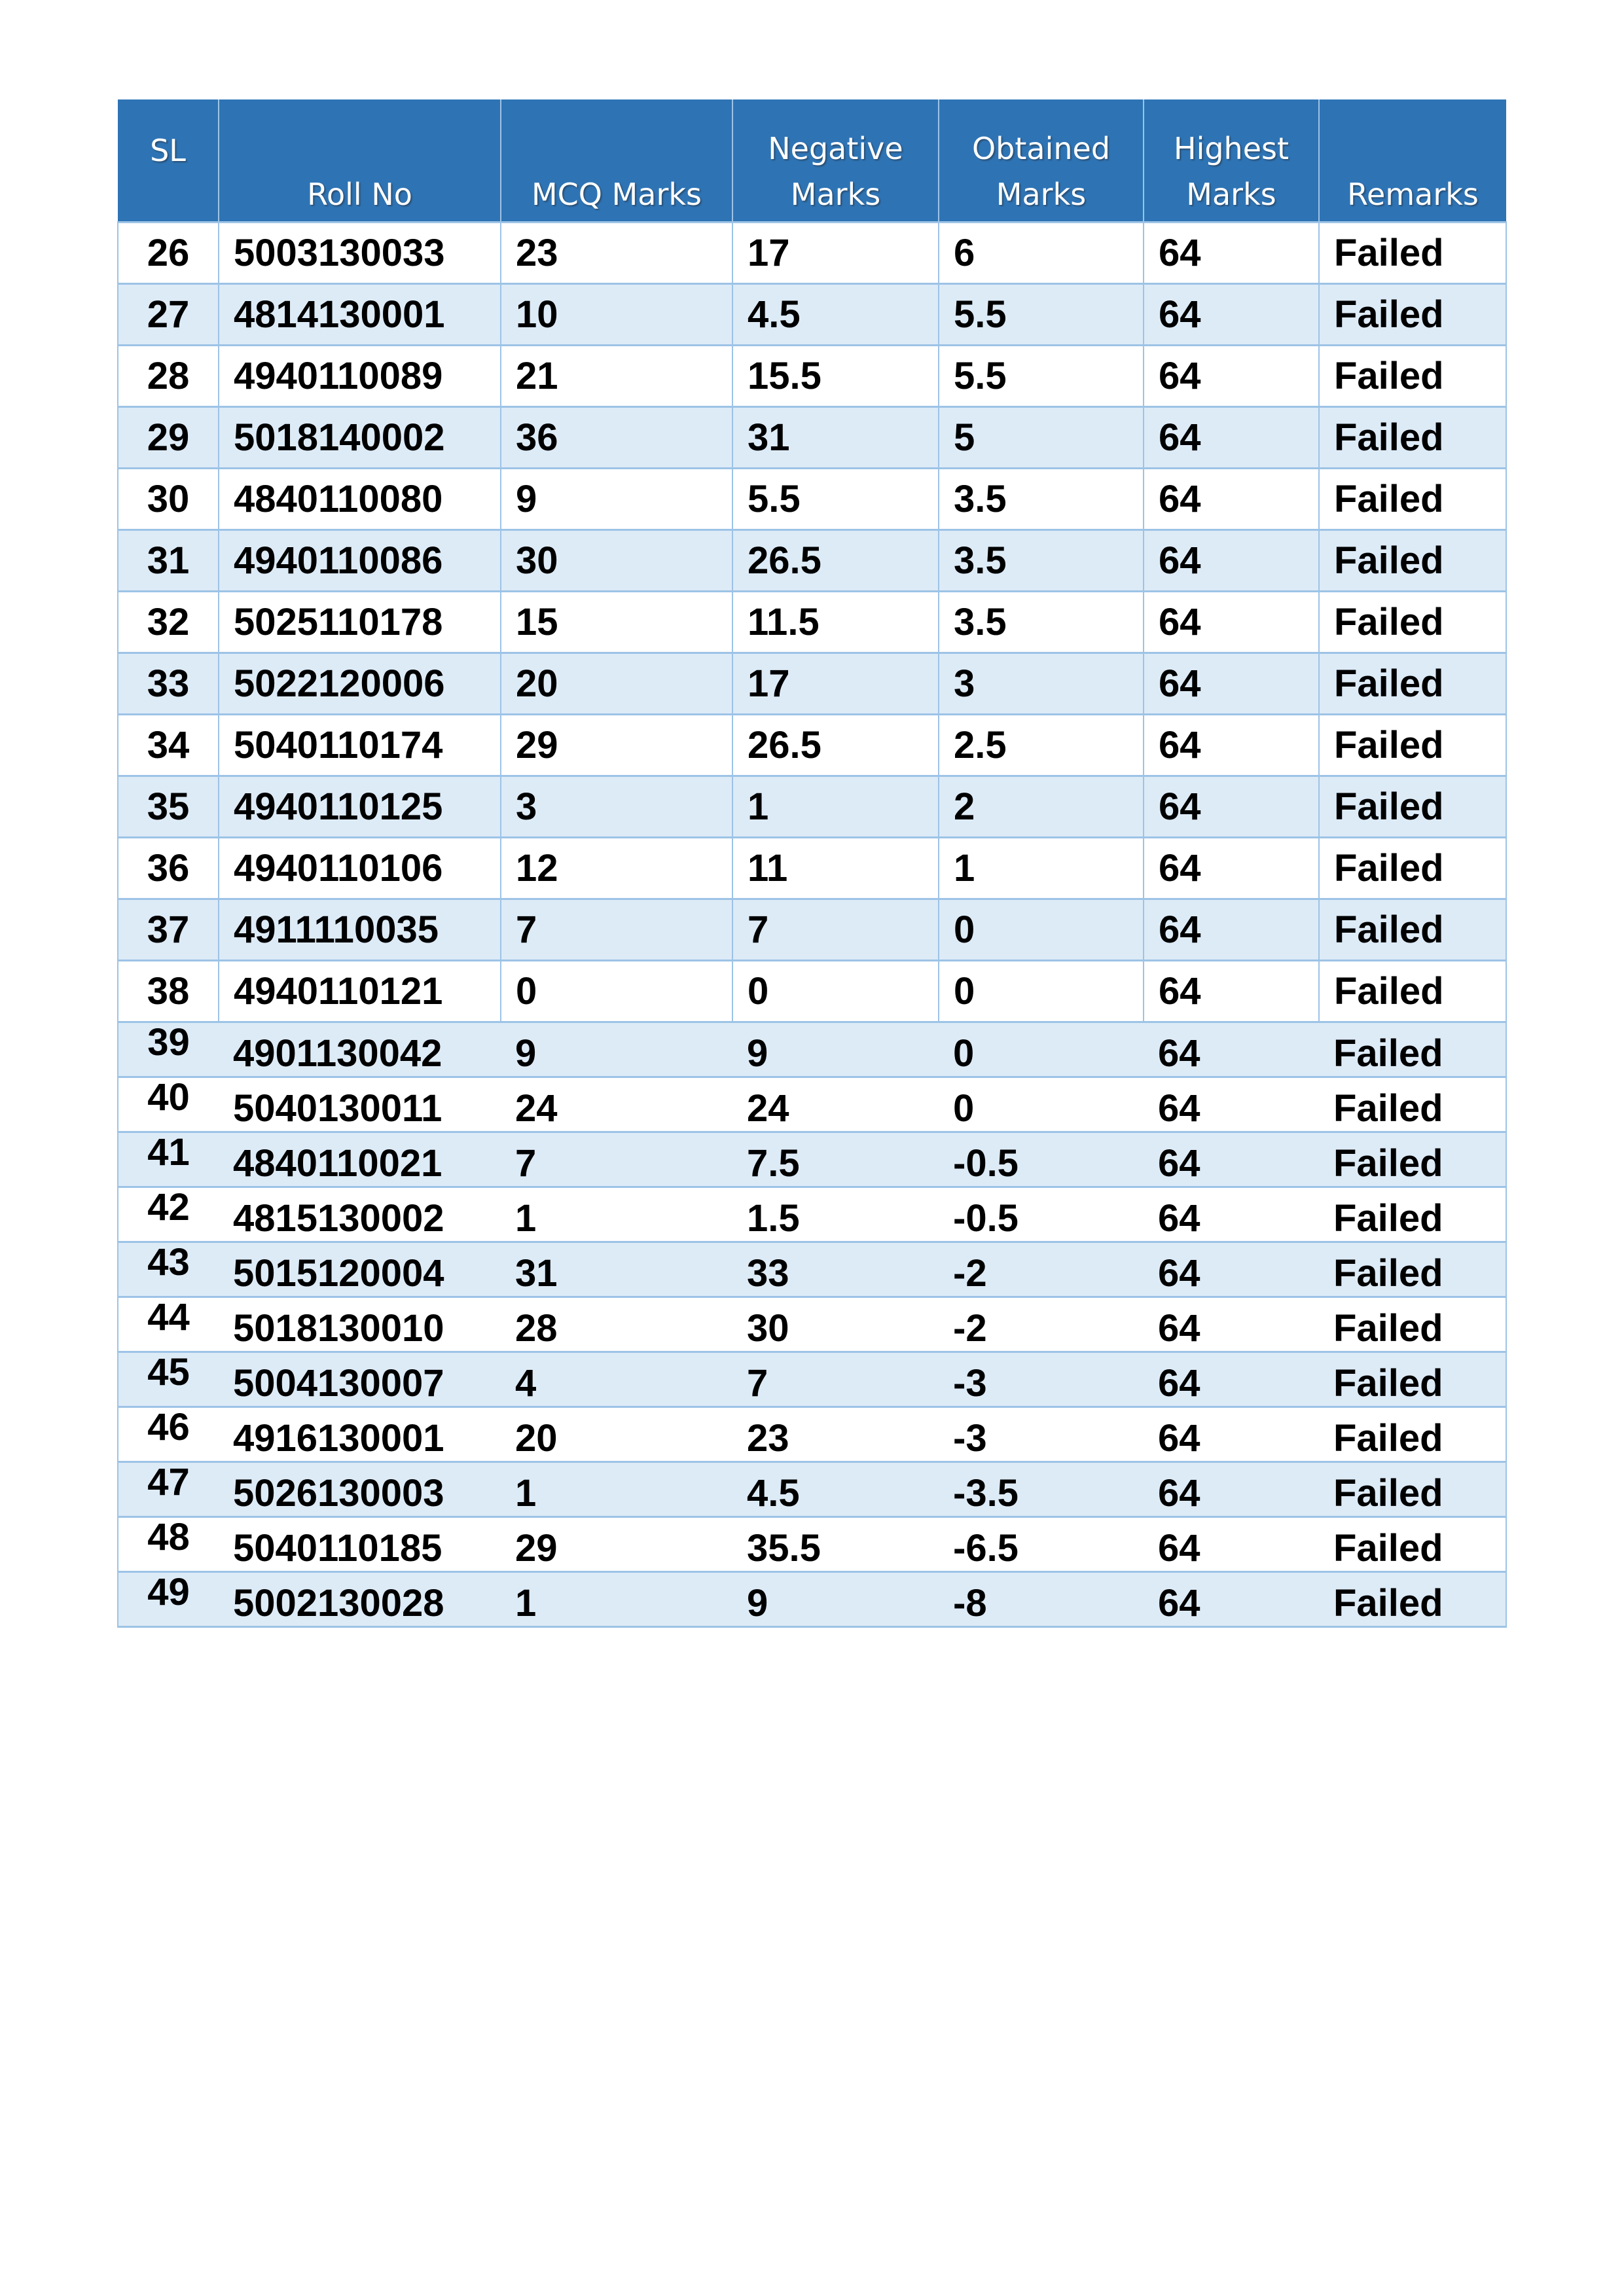 The height and width of the screenshot is (2296, 1624). Describe the element at coordinates (360, 1599) in the screenshot. I see `cell-roll-no: 5002130028` at that location.